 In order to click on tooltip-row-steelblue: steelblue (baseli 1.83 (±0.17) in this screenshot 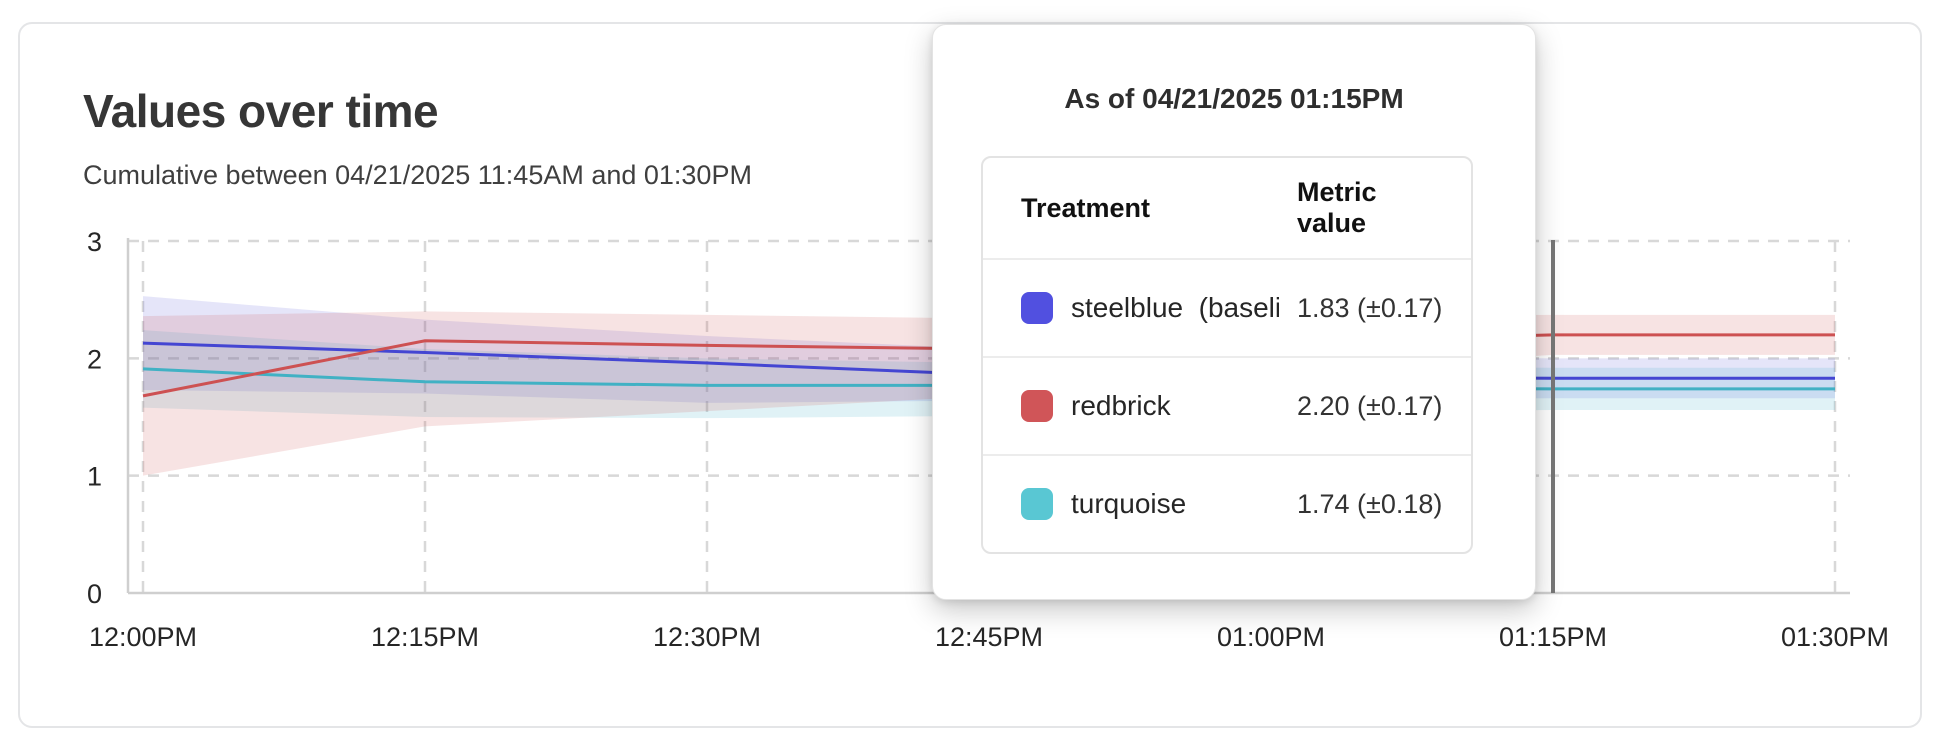, I will do `click(1227, 308)`.